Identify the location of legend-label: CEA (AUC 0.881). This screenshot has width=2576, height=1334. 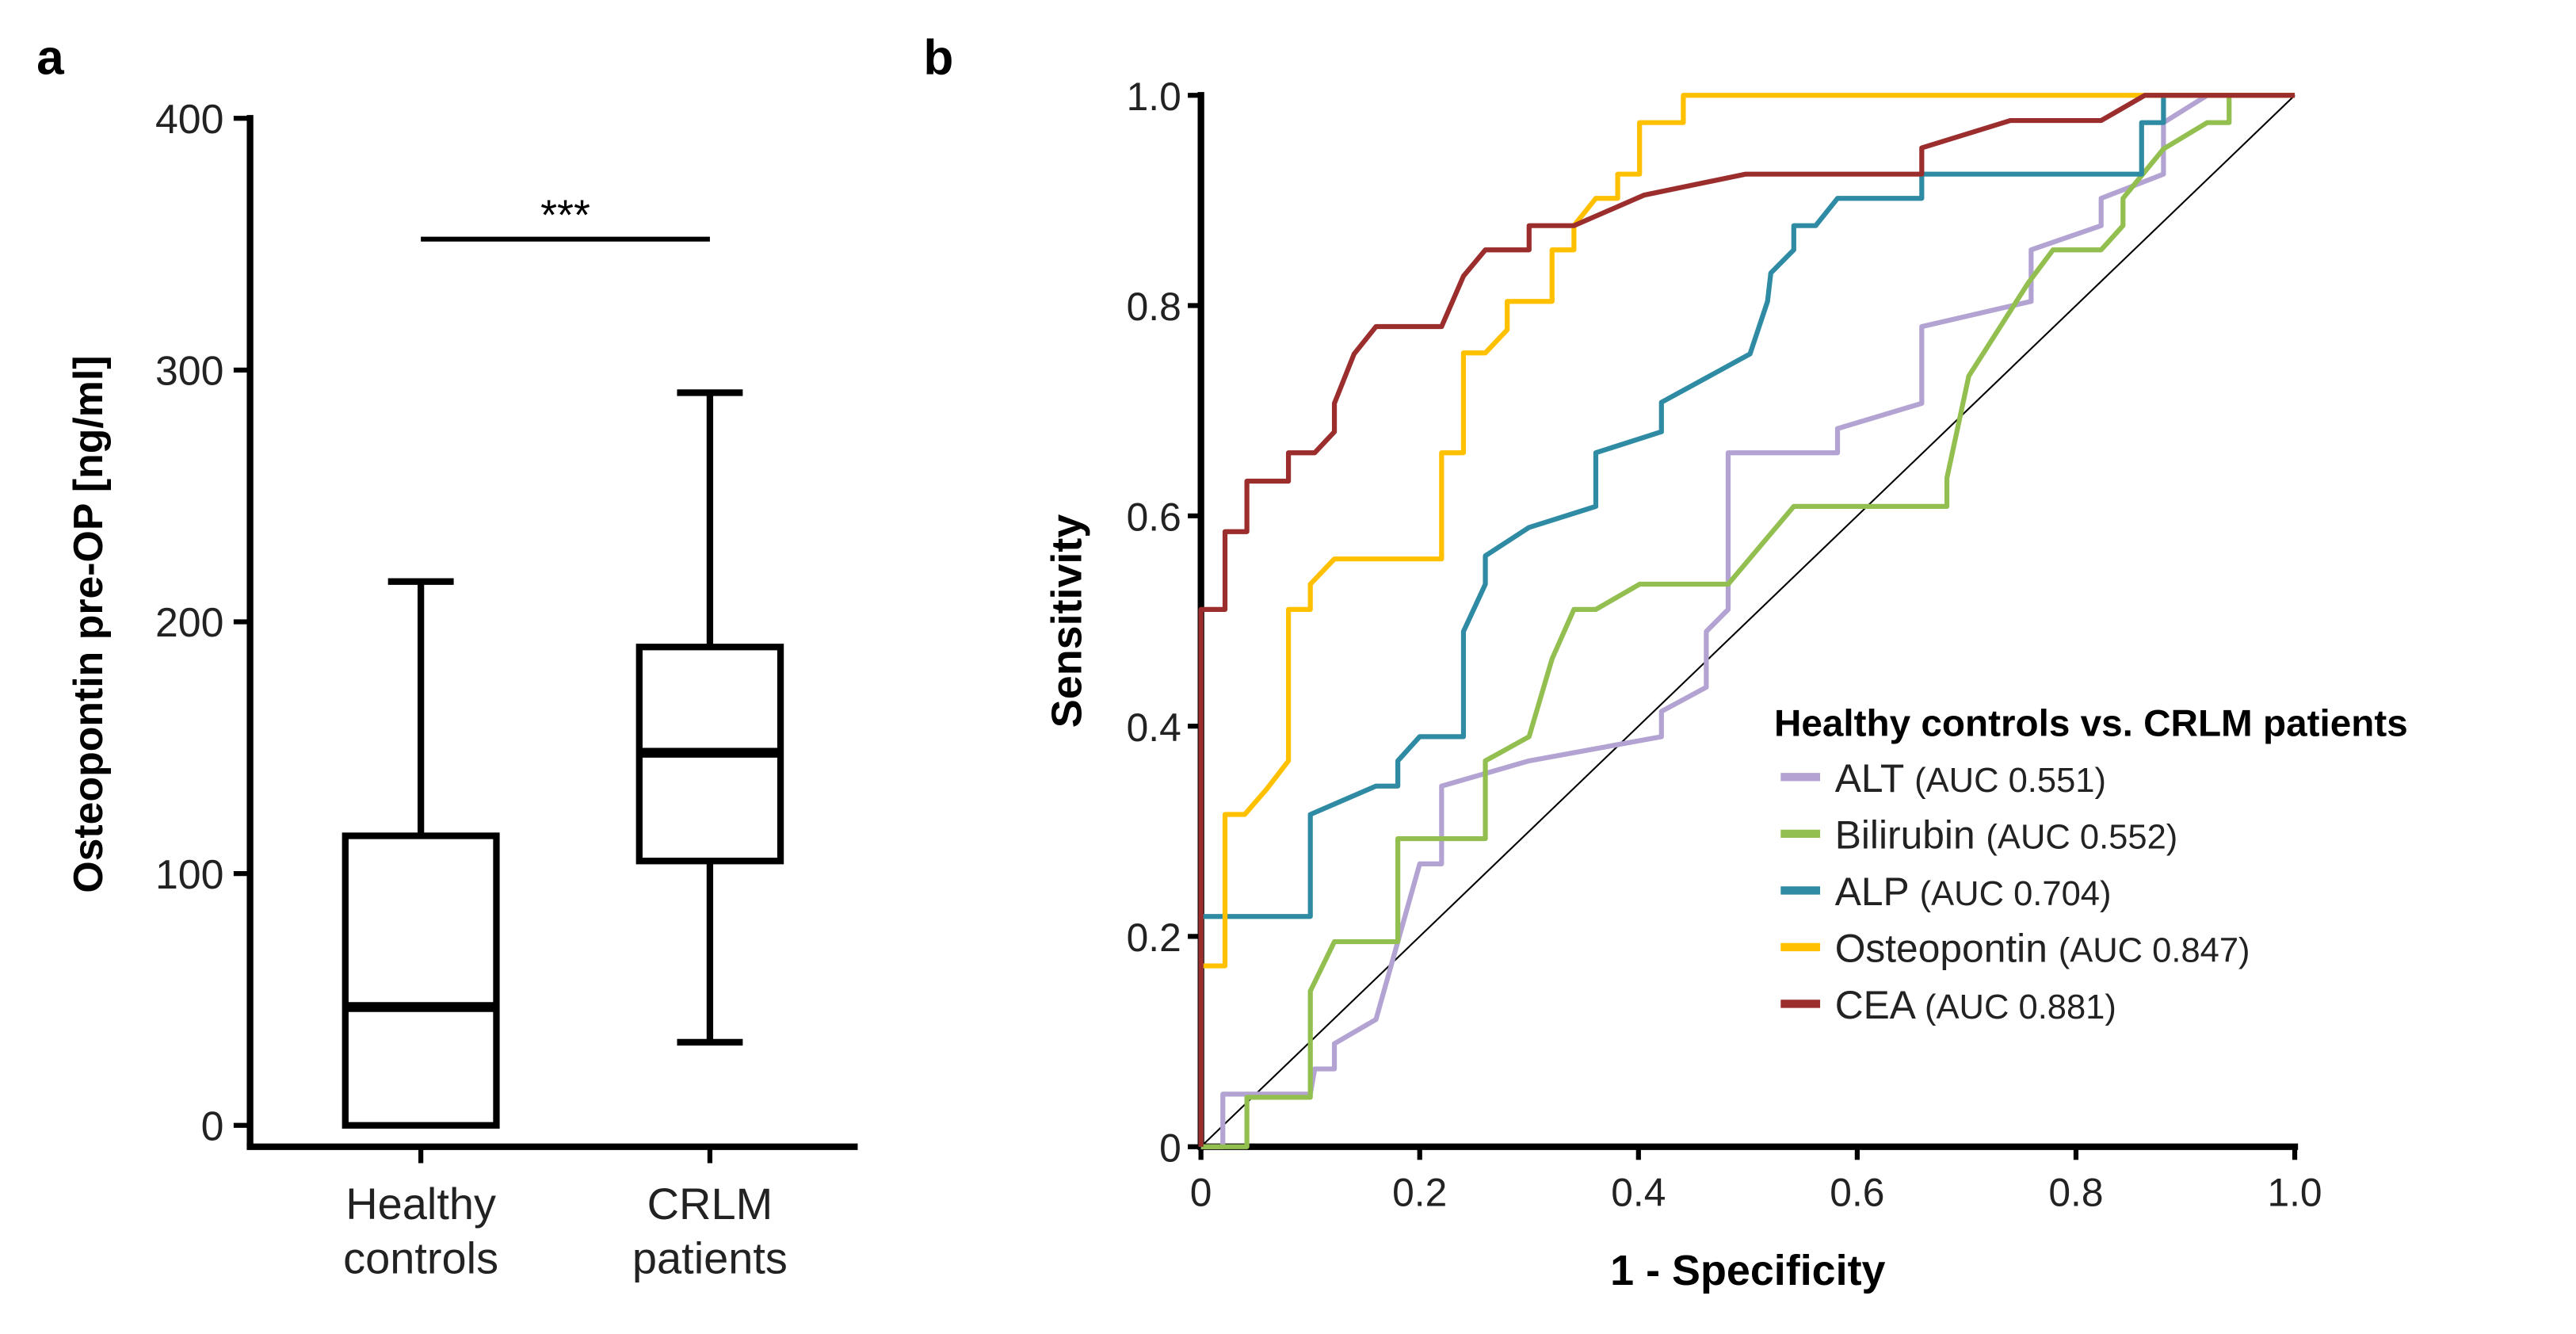
(1976, 1005).